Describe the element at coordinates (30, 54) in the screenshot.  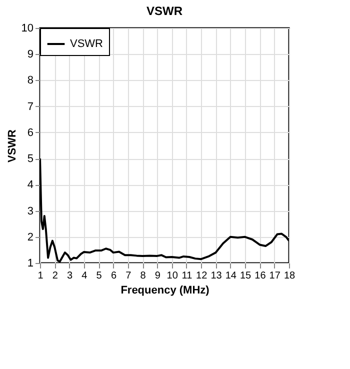
I see `y-tick-label: 9` at that location.